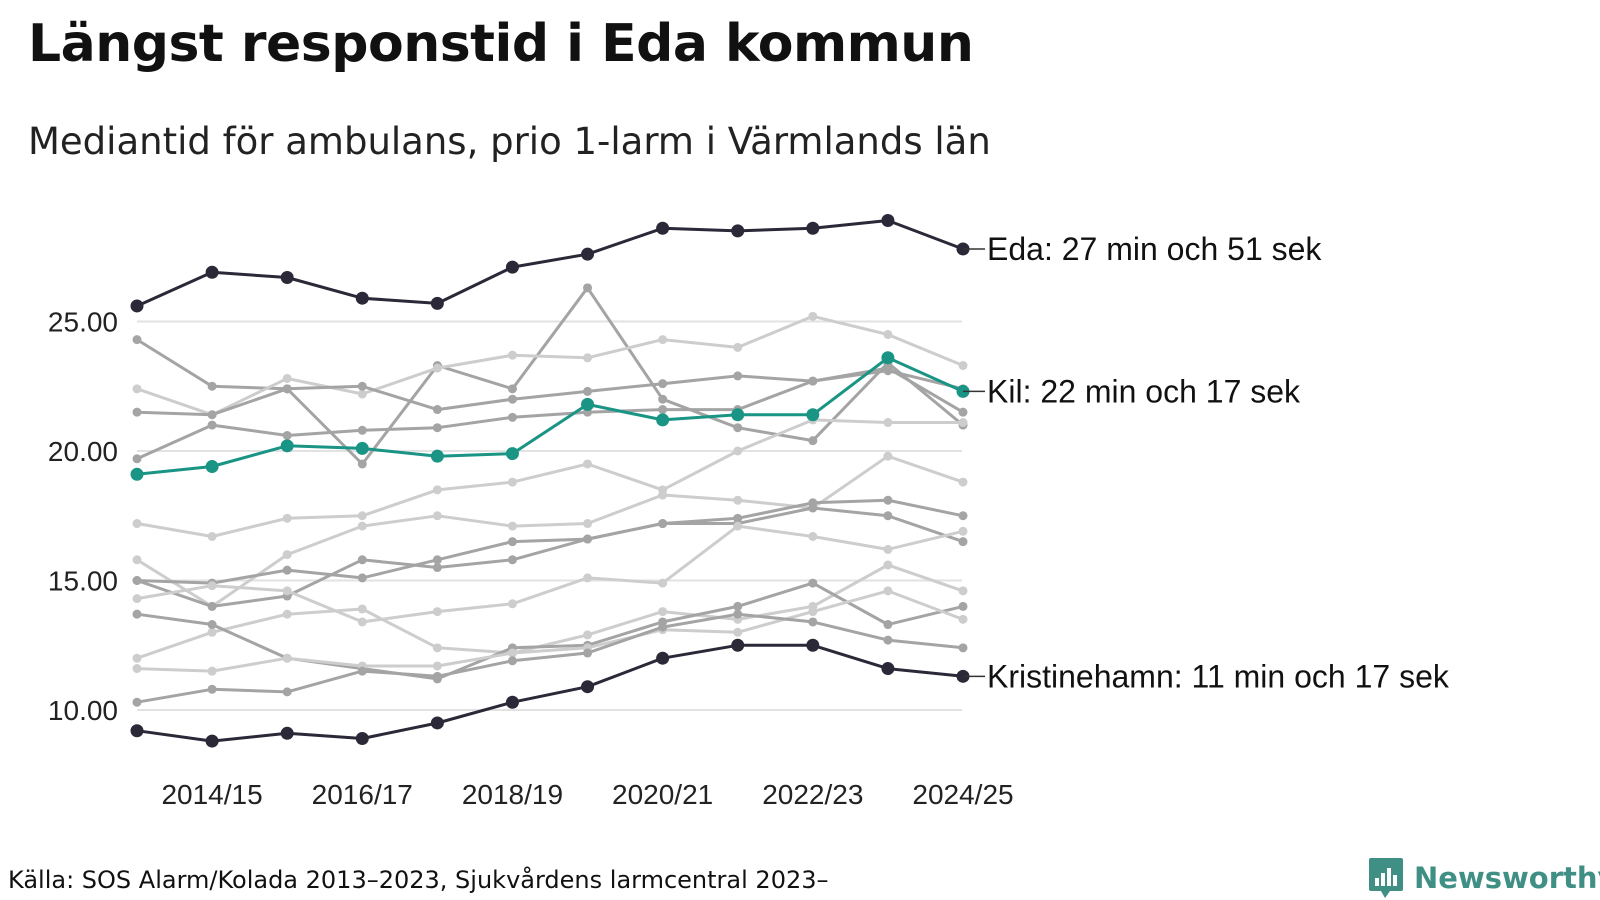 Image resolution: width=1600 pixels, height=900 pixels. What do you see at coordinates (83, 581) in the screenshot?
I see `y-tick-label: 15.00` at bounding box center [83, 581].